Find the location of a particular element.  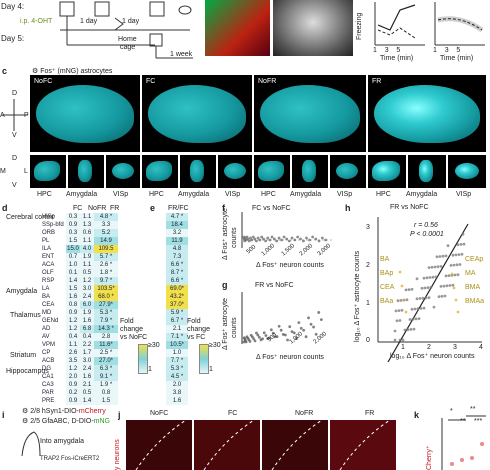

region-name: CA1 is located at coordinates (48, 377).